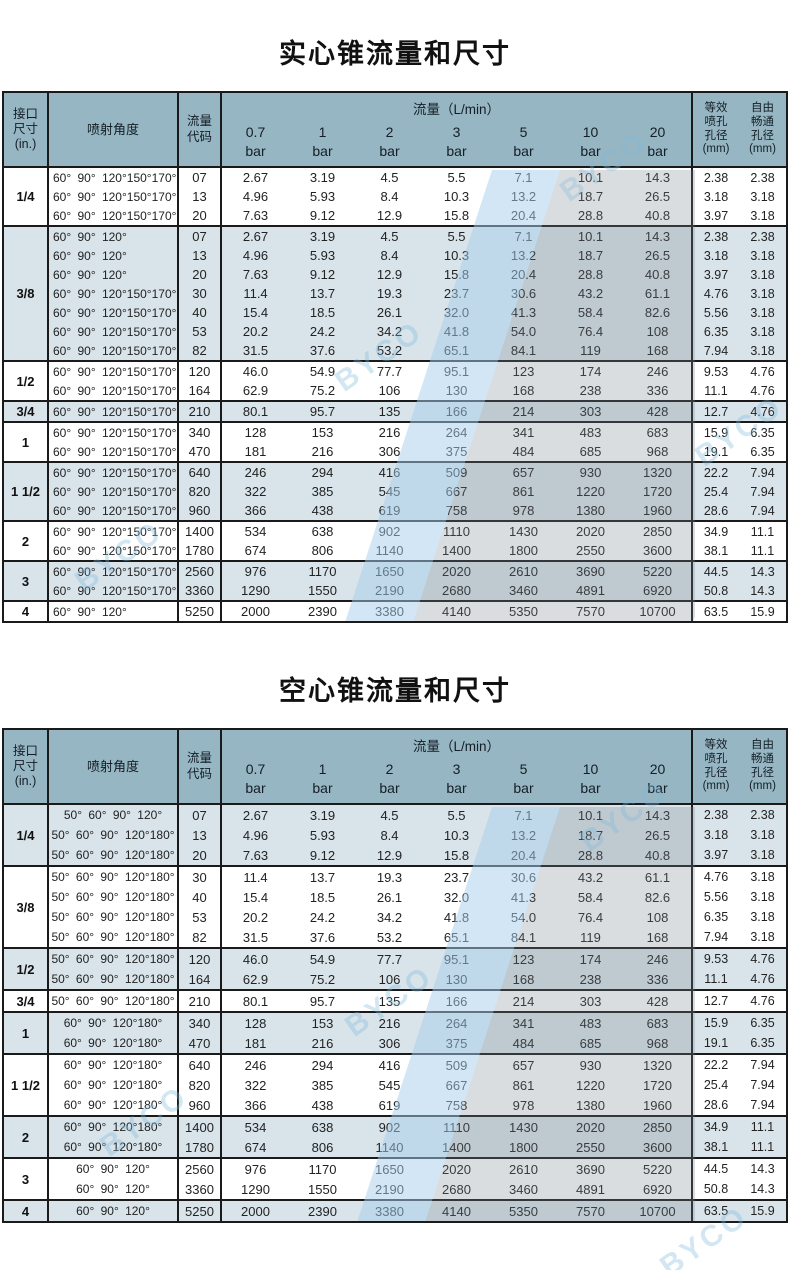 The width and height of the screenshot is (790, 1270). What do you see at coordinates (389, 432) in the screenshot?
I see `flow-2-bar-cell: 216` at bounding box center [389, 432].